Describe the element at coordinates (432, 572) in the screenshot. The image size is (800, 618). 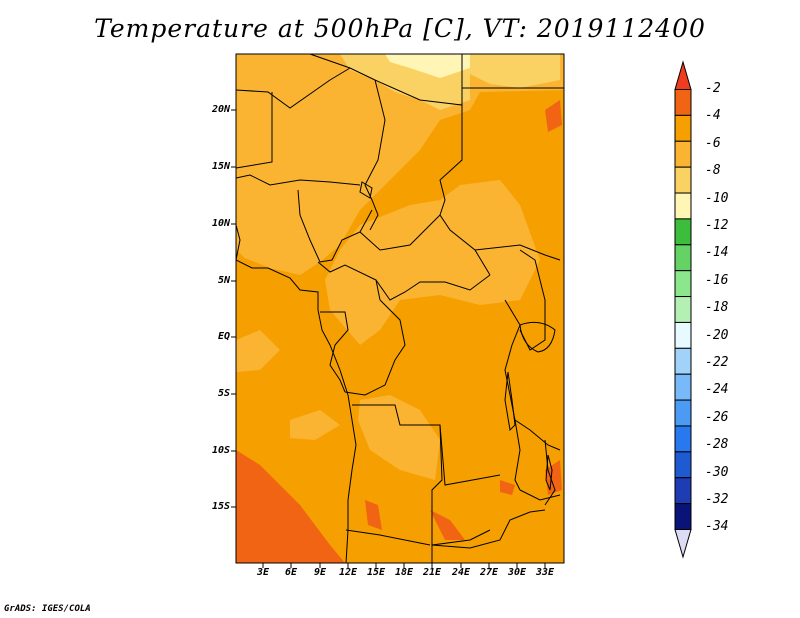
I see `lon-label-21e: 21E` at that location.